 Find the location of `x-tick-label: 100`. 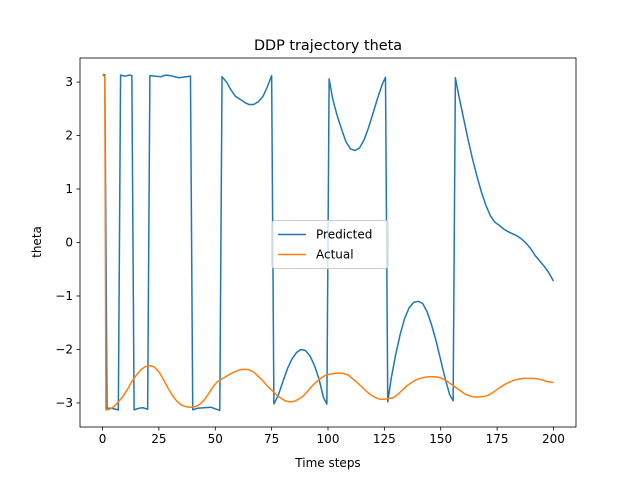

x-tick-label: 100 is located at coordinates (328, 439).